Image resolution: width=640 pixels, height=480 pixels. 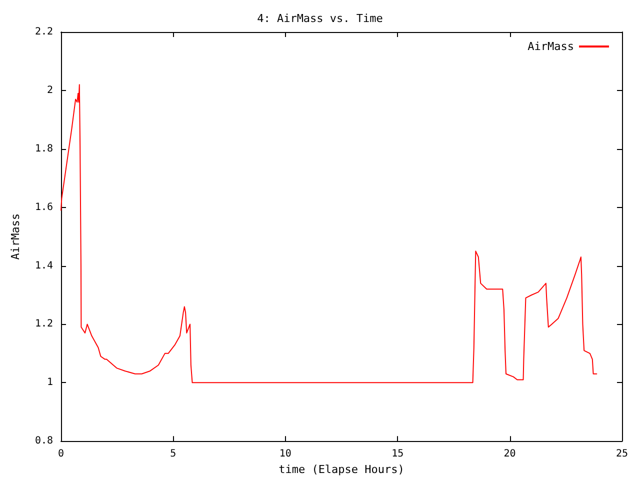 What do you see at coordinates (43, 324) in the screenshot?
I see `y-tick-label: 1.2` at bounding box center [43, 324].